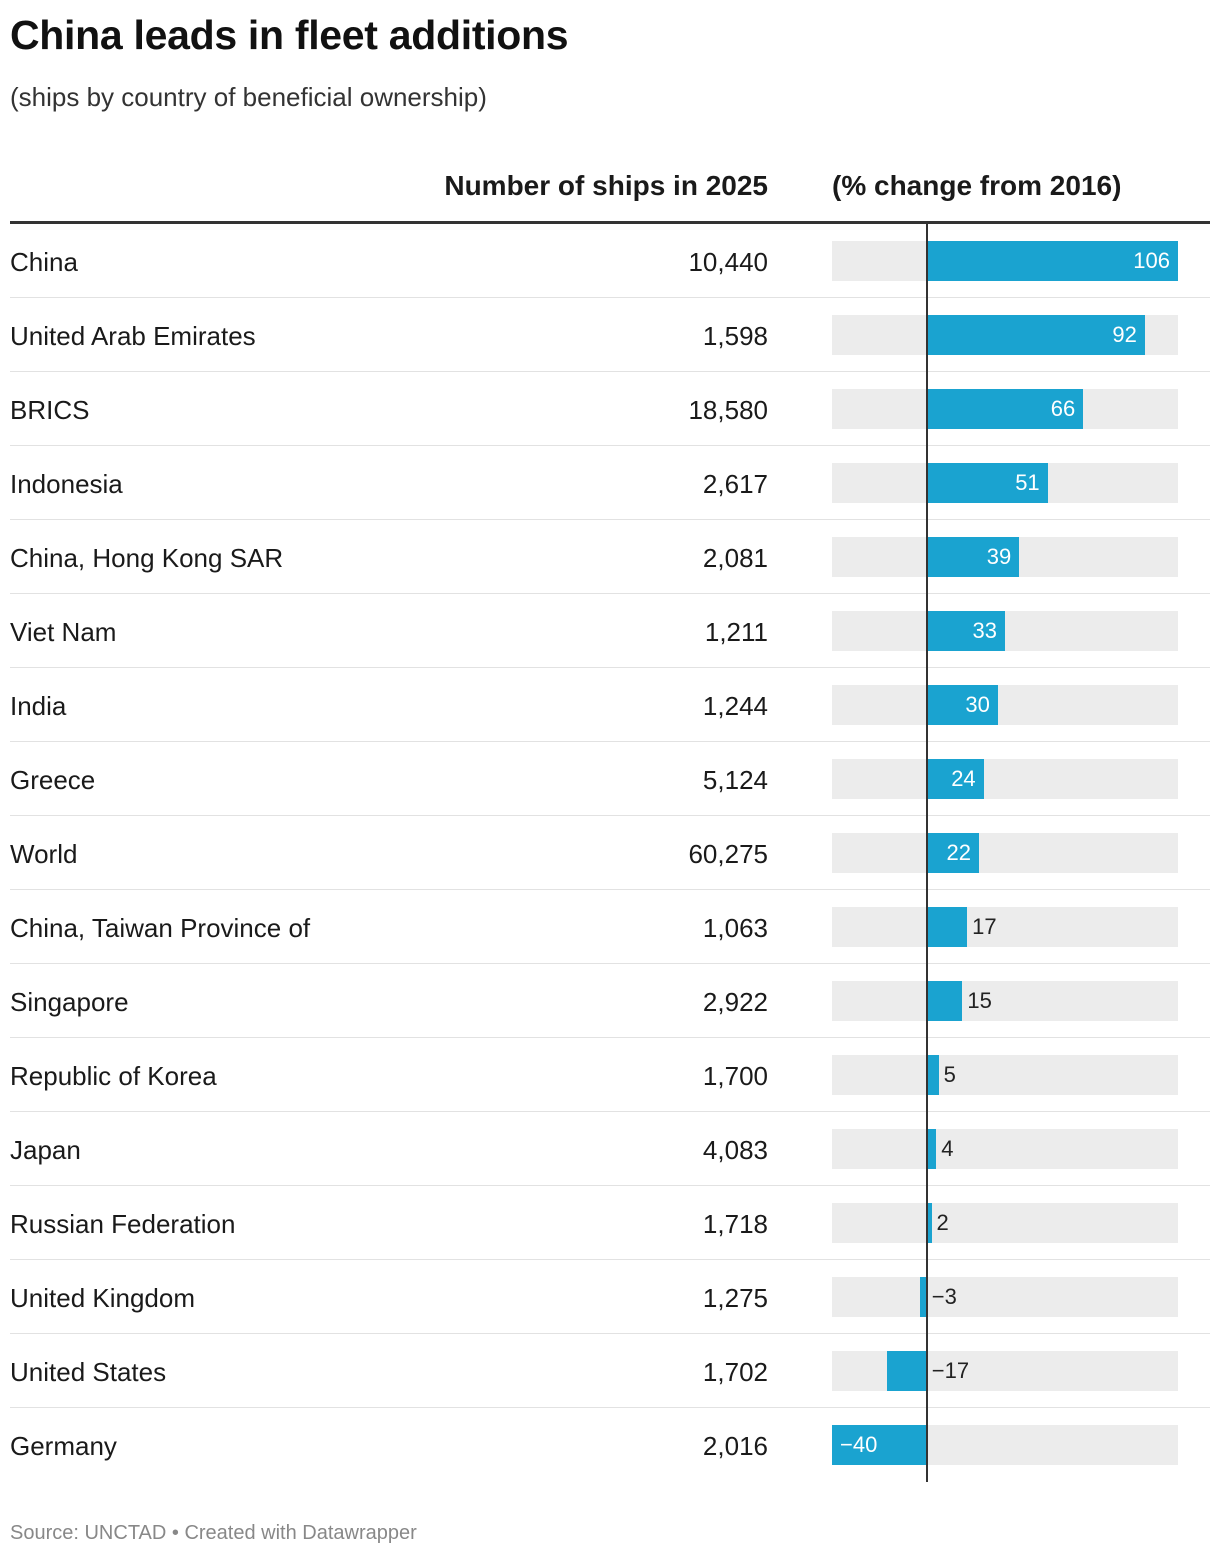 The width and height of the screenshot is (1220, 1558). What do you see at coordinates (610, 222) in the screenshot?
I see `header-rule` at bounding box center [610, 222].